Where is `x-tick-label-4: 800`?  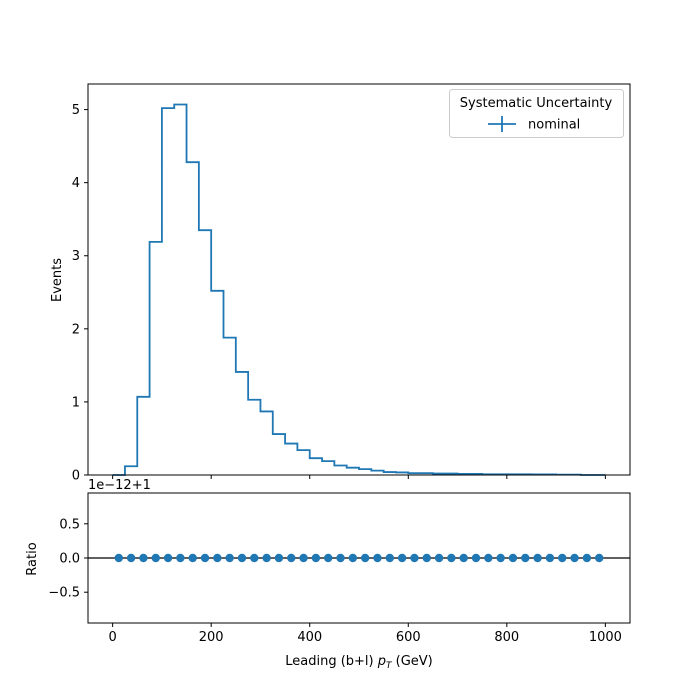
x-tick-label-4: 800 is located at coordinates (506, 637).